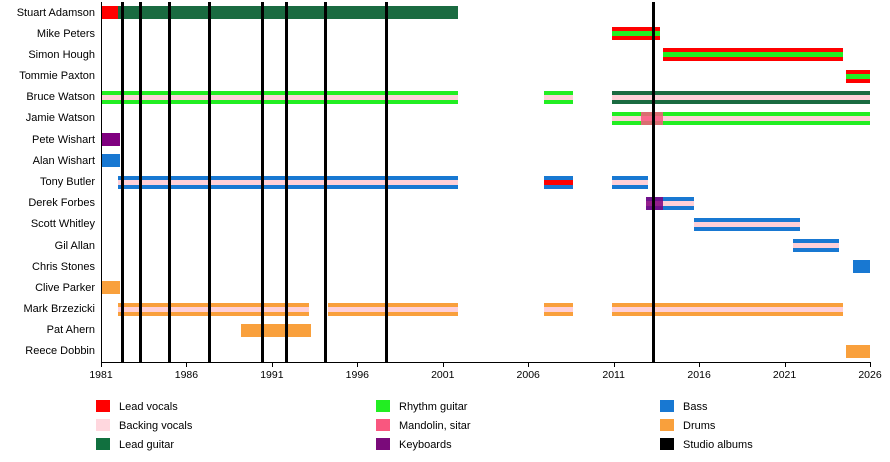 This screenshot has height=462, width=890. I want to click on legend-label: Lead vocals, so click(148, 407).